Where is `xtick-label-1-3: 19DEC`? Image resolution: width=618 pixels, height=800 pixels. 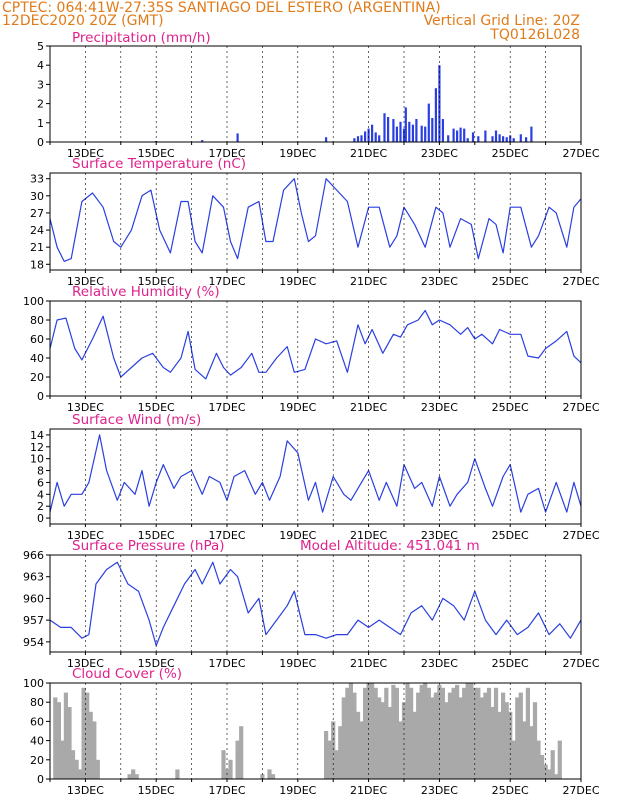 xtick-label-1-3: 19DEC is located at coordinates (297, 281).